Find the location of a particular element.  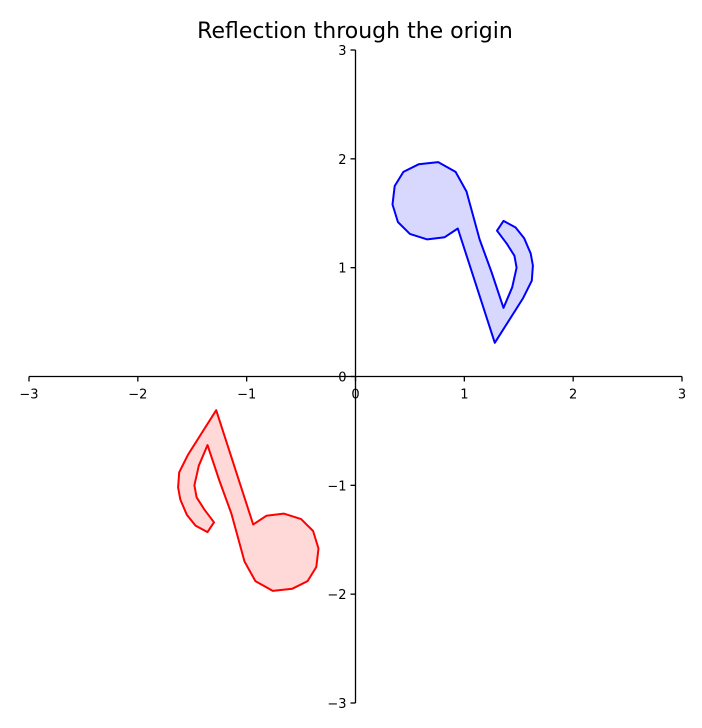

y-tick-label: −3 is located at coordinates (336, 704).